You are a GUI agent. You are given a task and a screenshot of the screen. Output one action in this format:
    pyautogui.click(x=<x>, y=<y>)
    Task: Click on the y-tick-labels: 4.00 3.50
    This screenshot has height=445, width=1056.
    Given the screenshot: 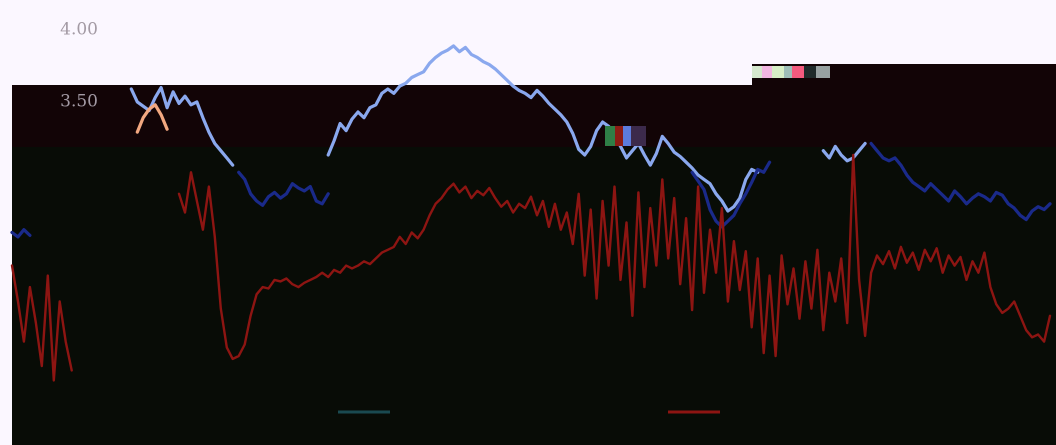 What is the action you would take?
    pyautogui.click(x=79, y=66)
    